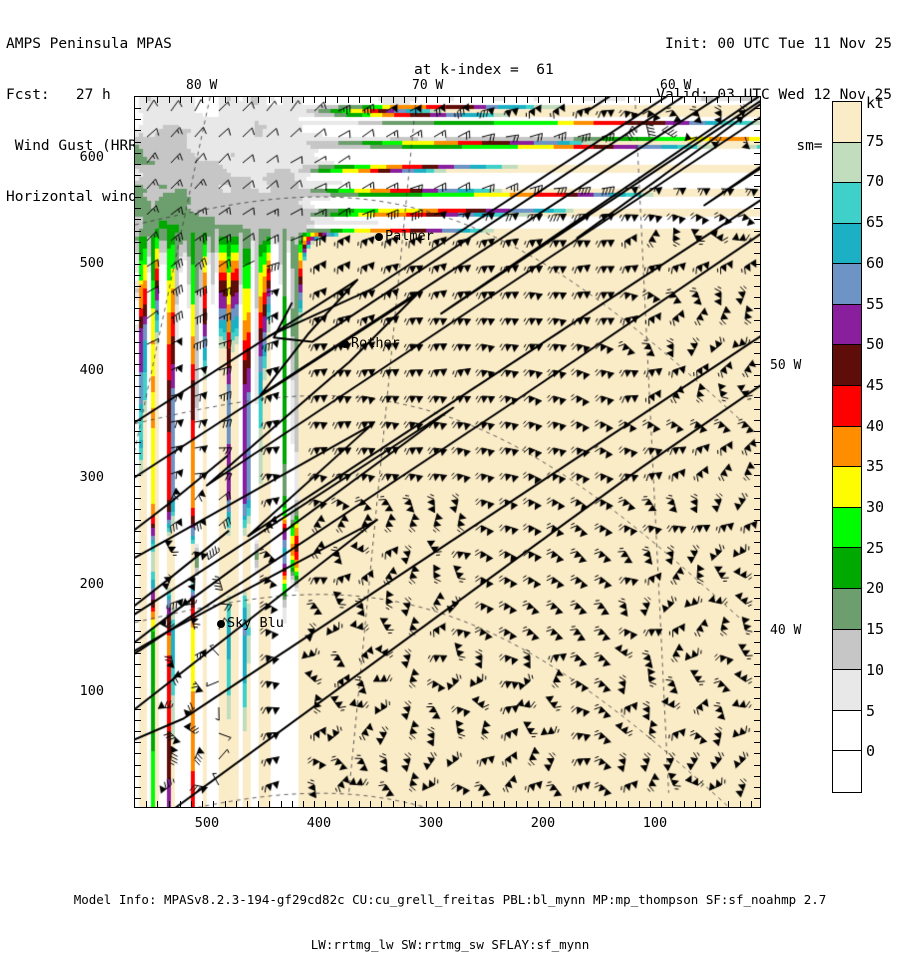  What do you see at coordinates (58, 95) in the screenshot?
I see `forecast-hour: Fcst: 27 h` at bounding box center [58, 95].